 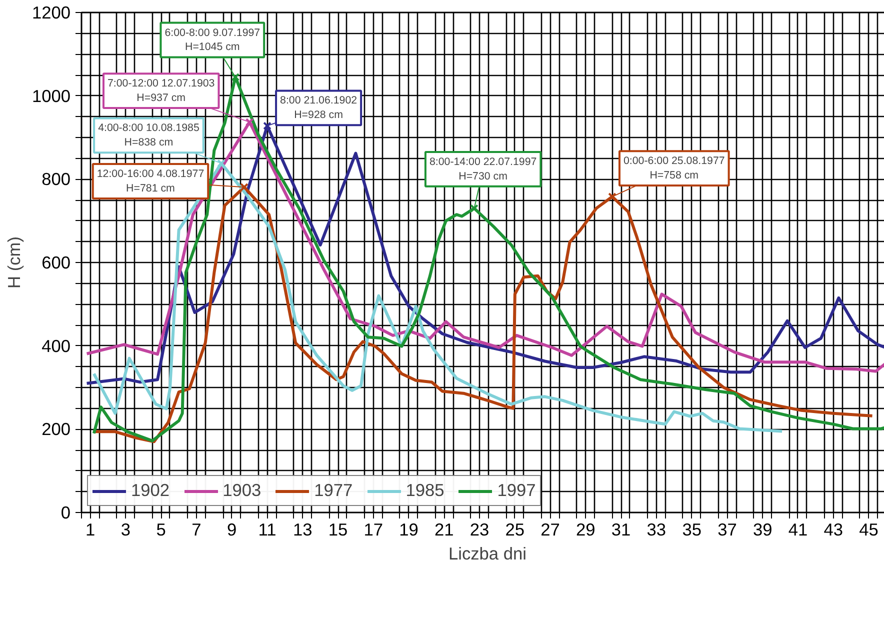 I want to click on y-tick-label: 0, so click(x=65, y=512).